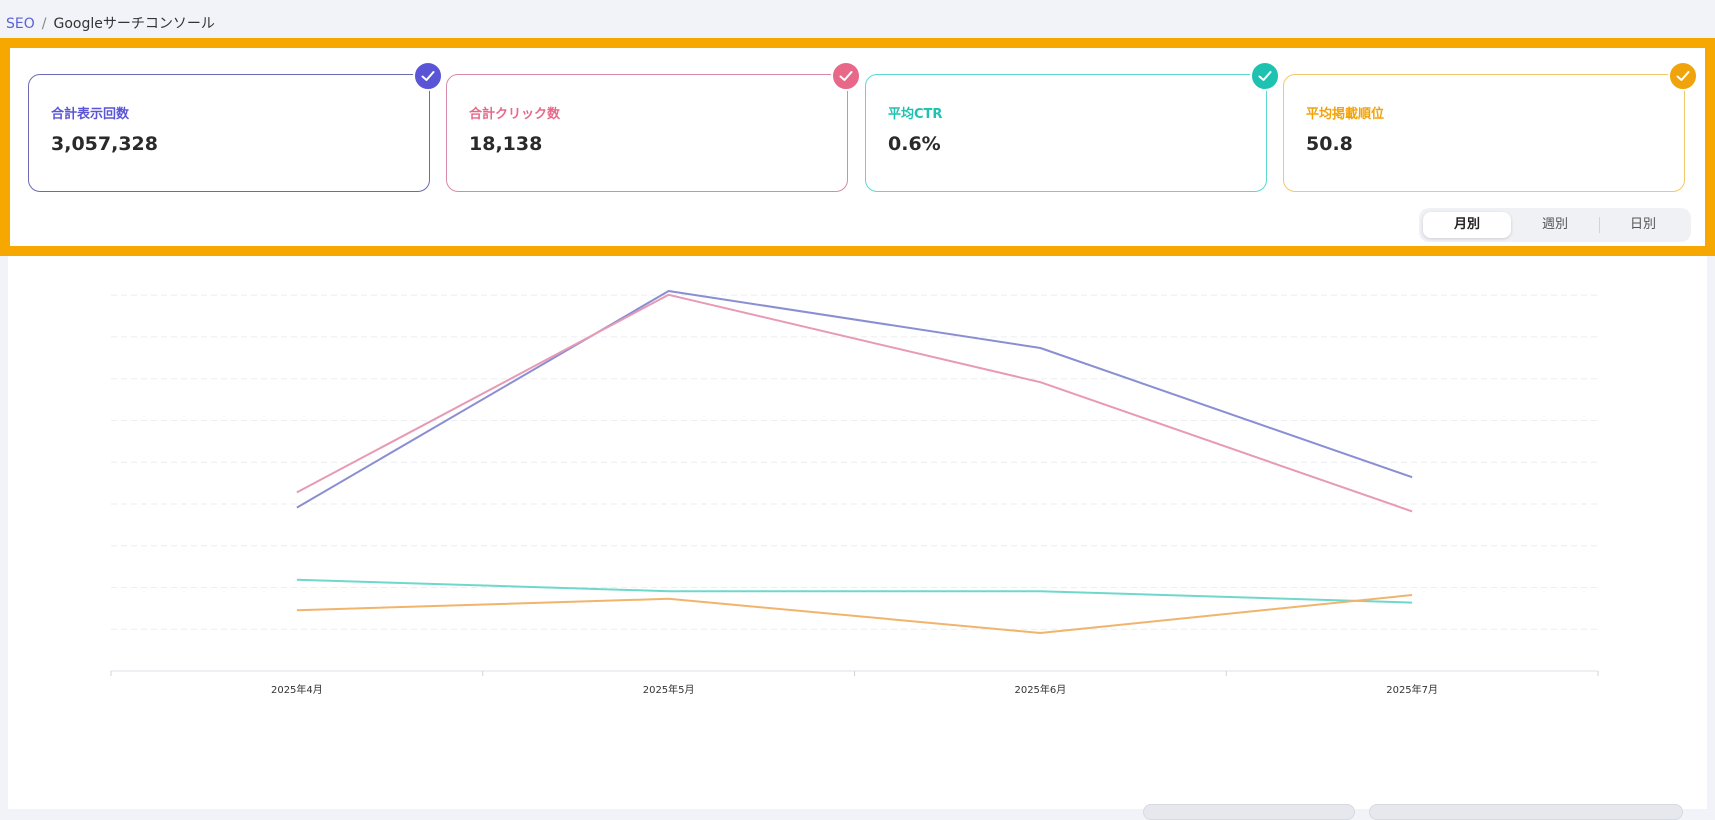 This screenshot has width=1715, height=820. What do you see at coordinates (854, 614) in the screenshot?
I see `series-line-position` at bounding box center [854, 614].